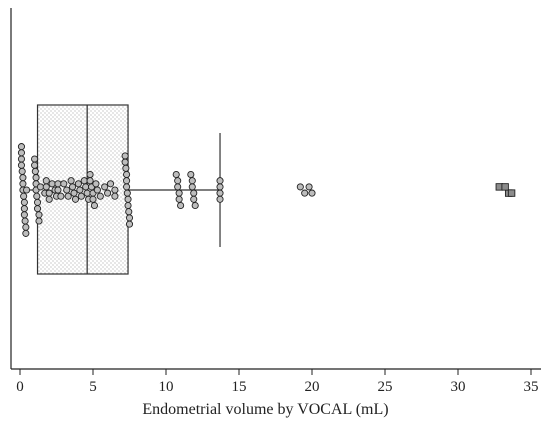 This screenshot has width=541, height=433. I want to click on x-tick-label: 0, so click(20, 387).